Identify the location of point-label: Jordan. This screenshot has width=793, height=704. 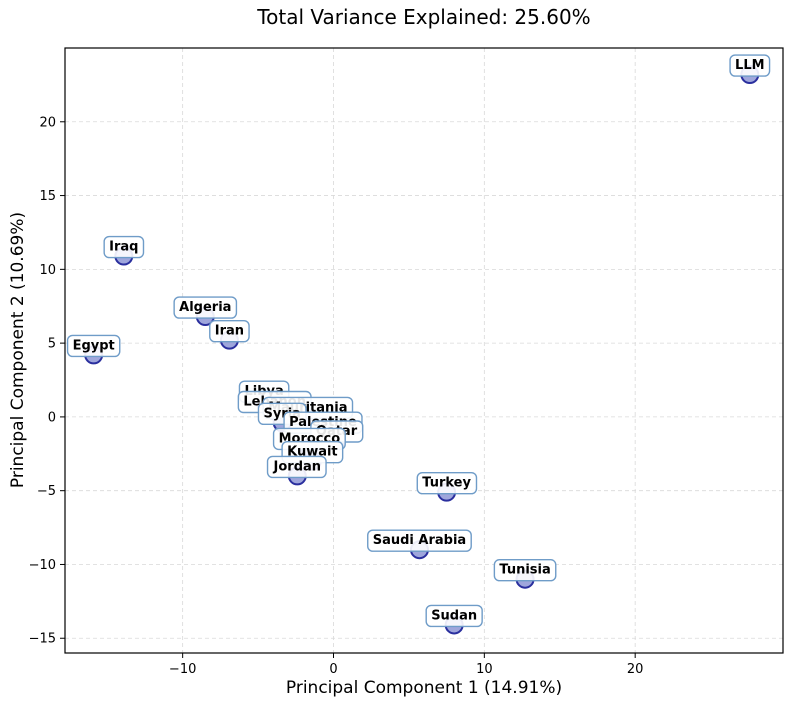
(296, 467).